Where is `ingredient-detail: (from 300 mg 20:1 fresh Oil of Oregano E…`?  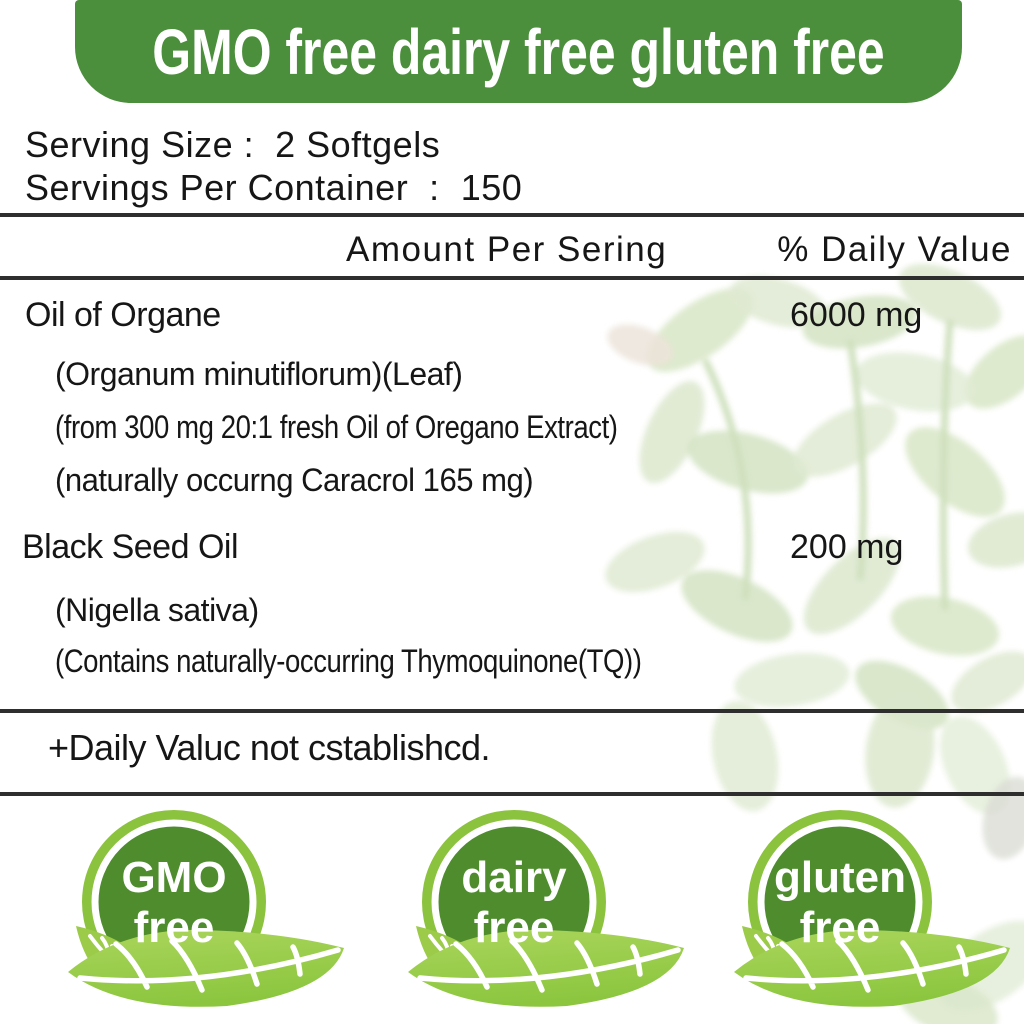
ingredient-detail: (from 300 mg 20:1 fresh Oil of Oregano E… is located at coordinates (336, 427).